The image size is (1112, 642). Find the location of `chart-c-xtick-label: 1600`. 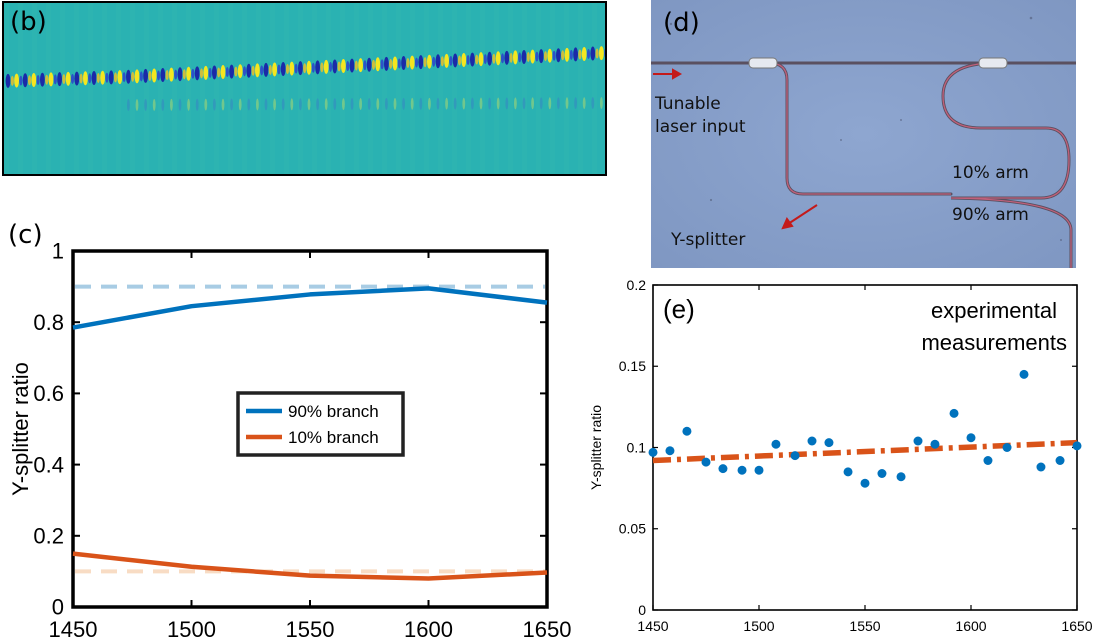

chart-c-xtick-label: 1600 is located at coordinates (428, 629).